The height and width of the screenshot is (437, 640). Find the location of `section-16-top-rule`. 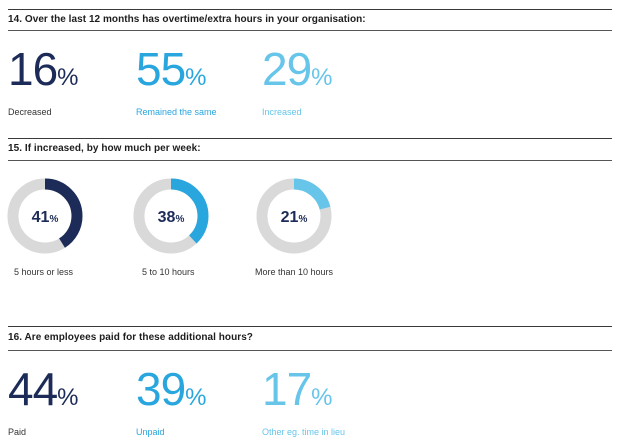

section-16-top-rule is located at coordinates (310, 326).